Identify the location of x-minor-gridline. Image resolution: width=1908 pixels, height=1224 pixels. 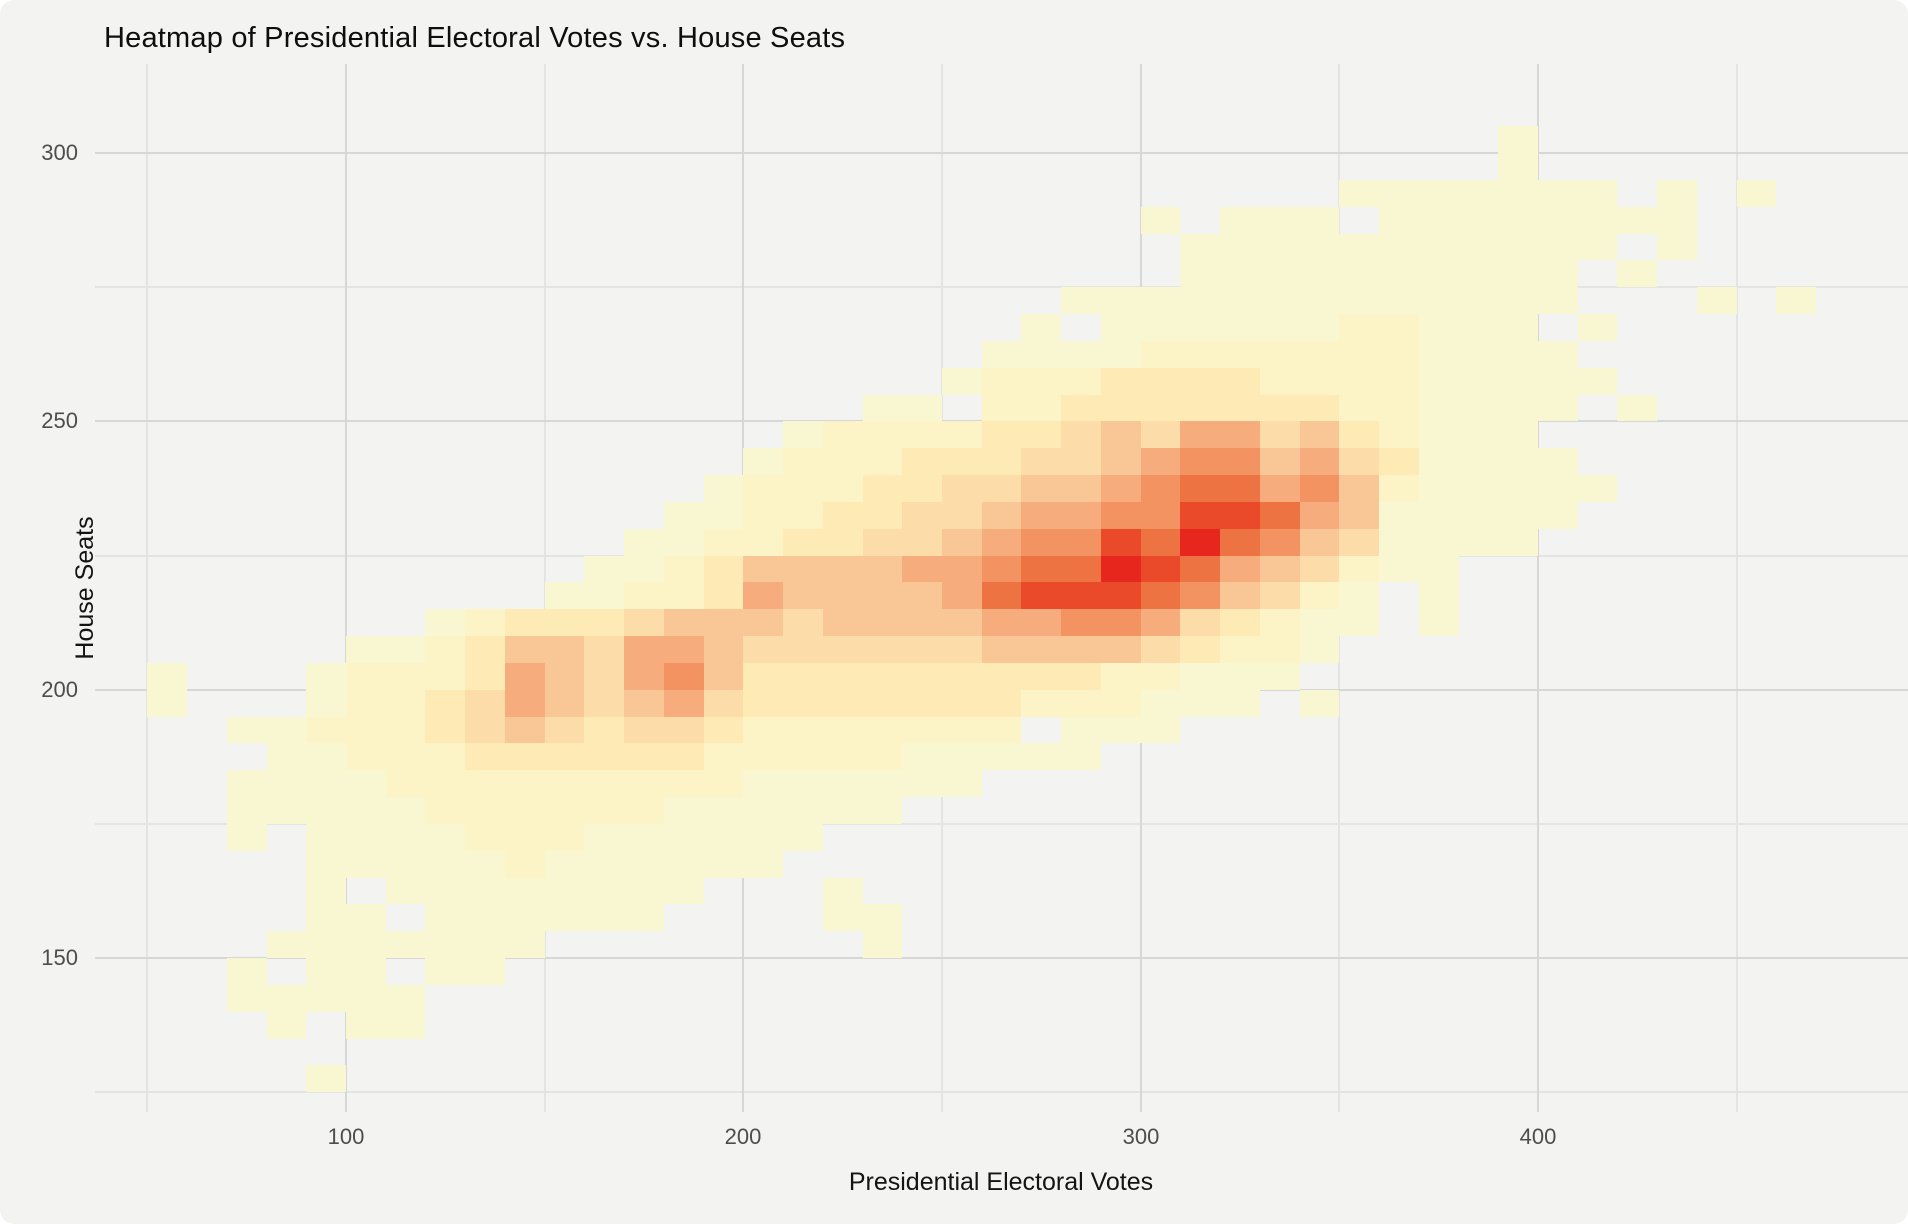
(147, 588).